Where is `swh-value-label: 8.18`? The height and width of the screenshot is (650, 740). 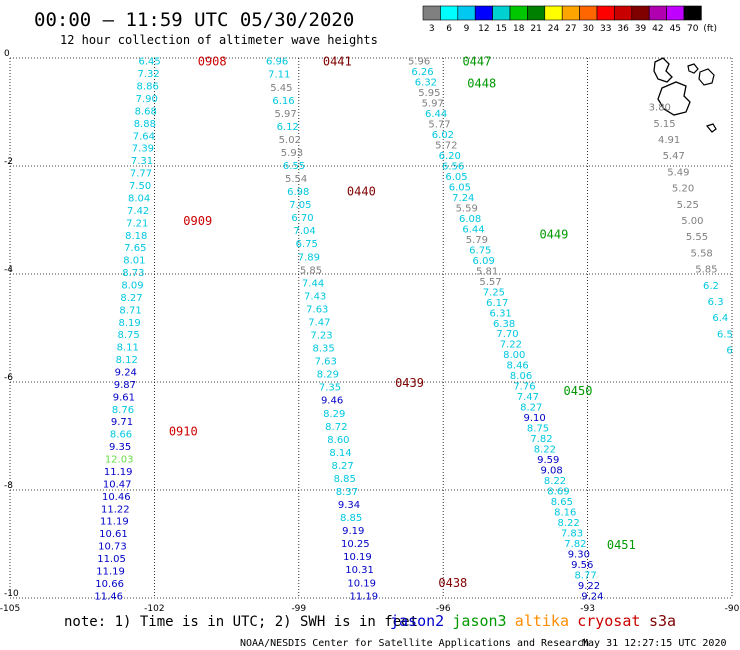
swh-value-label: 8.18 is located at coordinates (136, 236).